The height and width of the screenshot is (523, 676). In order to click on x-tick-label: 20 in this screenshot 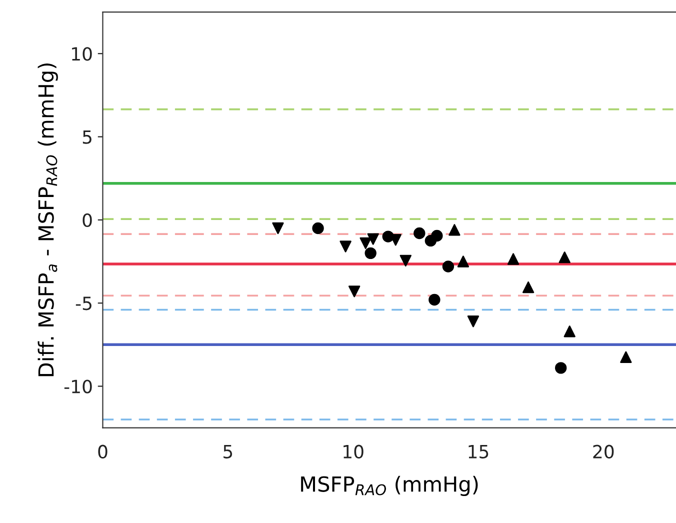, I will do `click(603, 451)`.